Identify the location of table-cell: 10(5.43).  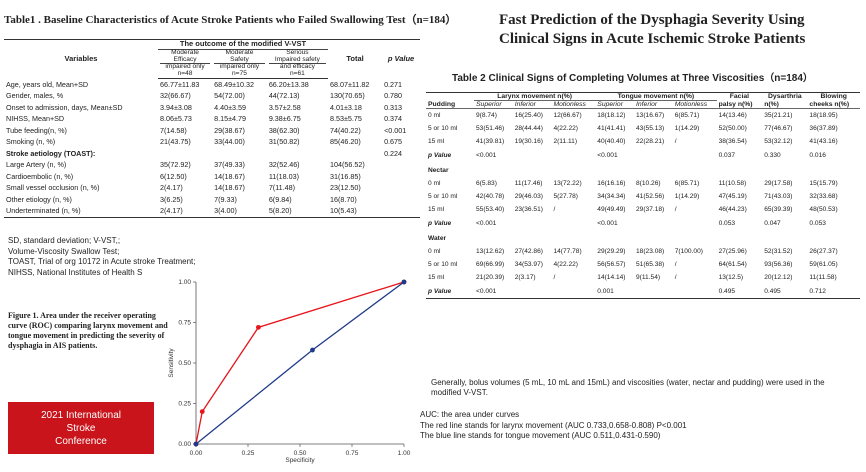
(343, 211).